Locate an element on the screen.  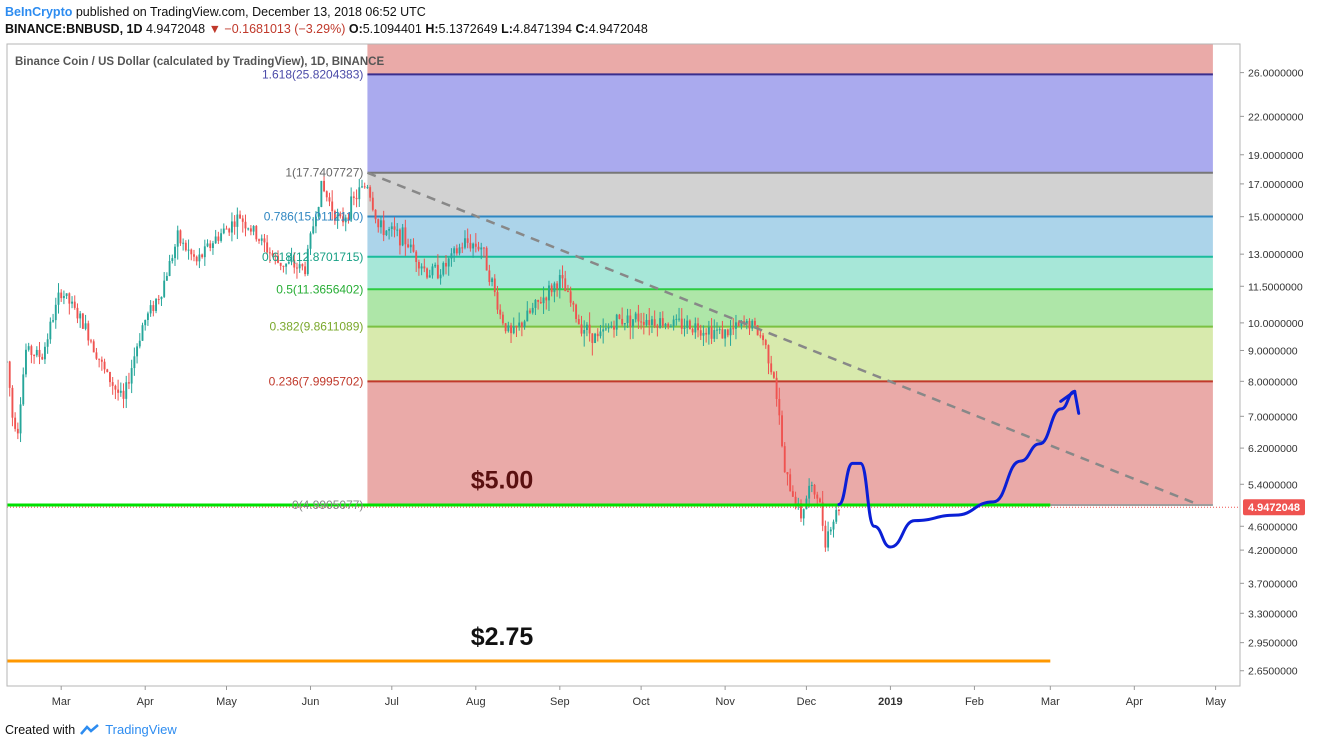
y-tick-label-16: 3.3000000 is located at coordinates (1273, 614).